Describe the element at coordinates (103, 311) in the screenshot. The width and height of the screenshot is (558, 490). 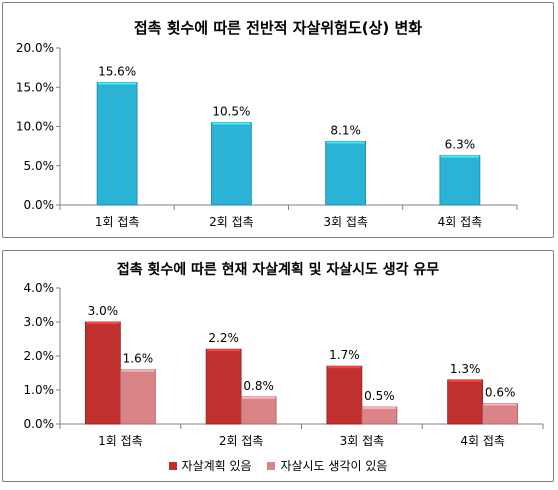
I see `data-label: 3.0%` at that location.